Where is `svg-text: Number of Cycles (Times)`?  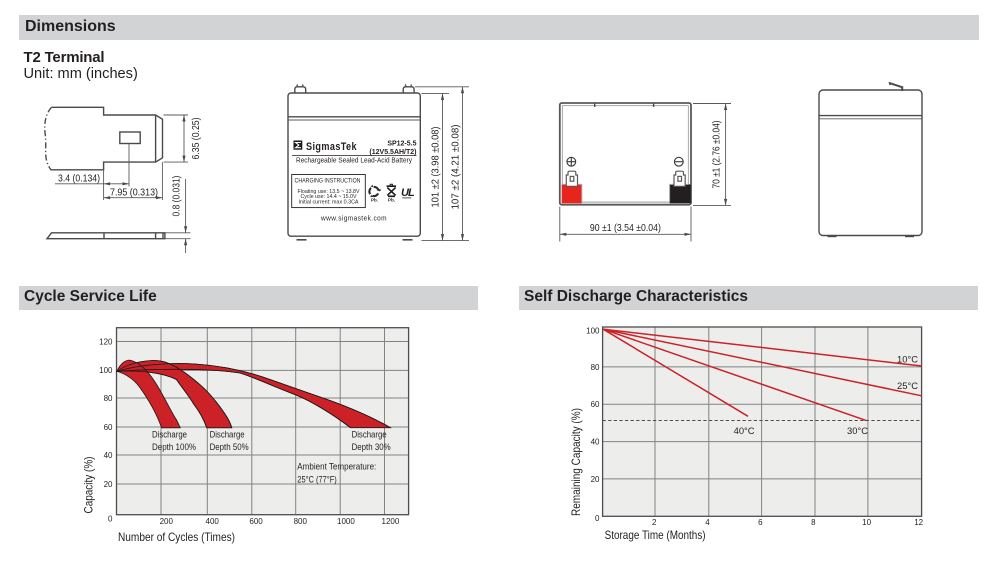
svg-text: Number of Cycles (Times) is located at coordinates (176, 537).